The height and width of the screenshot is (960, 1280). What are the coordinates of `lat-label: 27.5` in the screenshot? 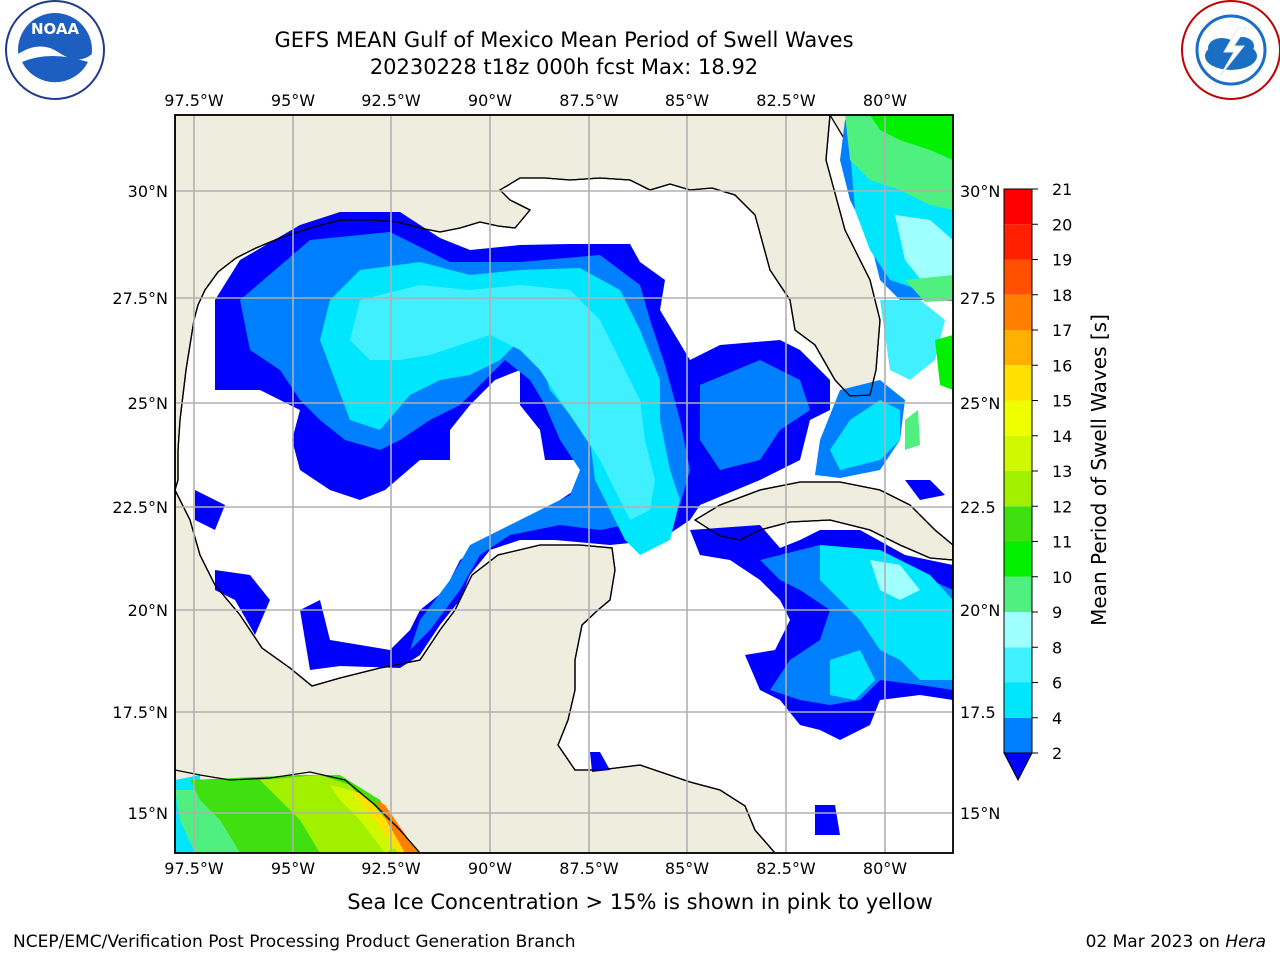 It's located at (978, 298).